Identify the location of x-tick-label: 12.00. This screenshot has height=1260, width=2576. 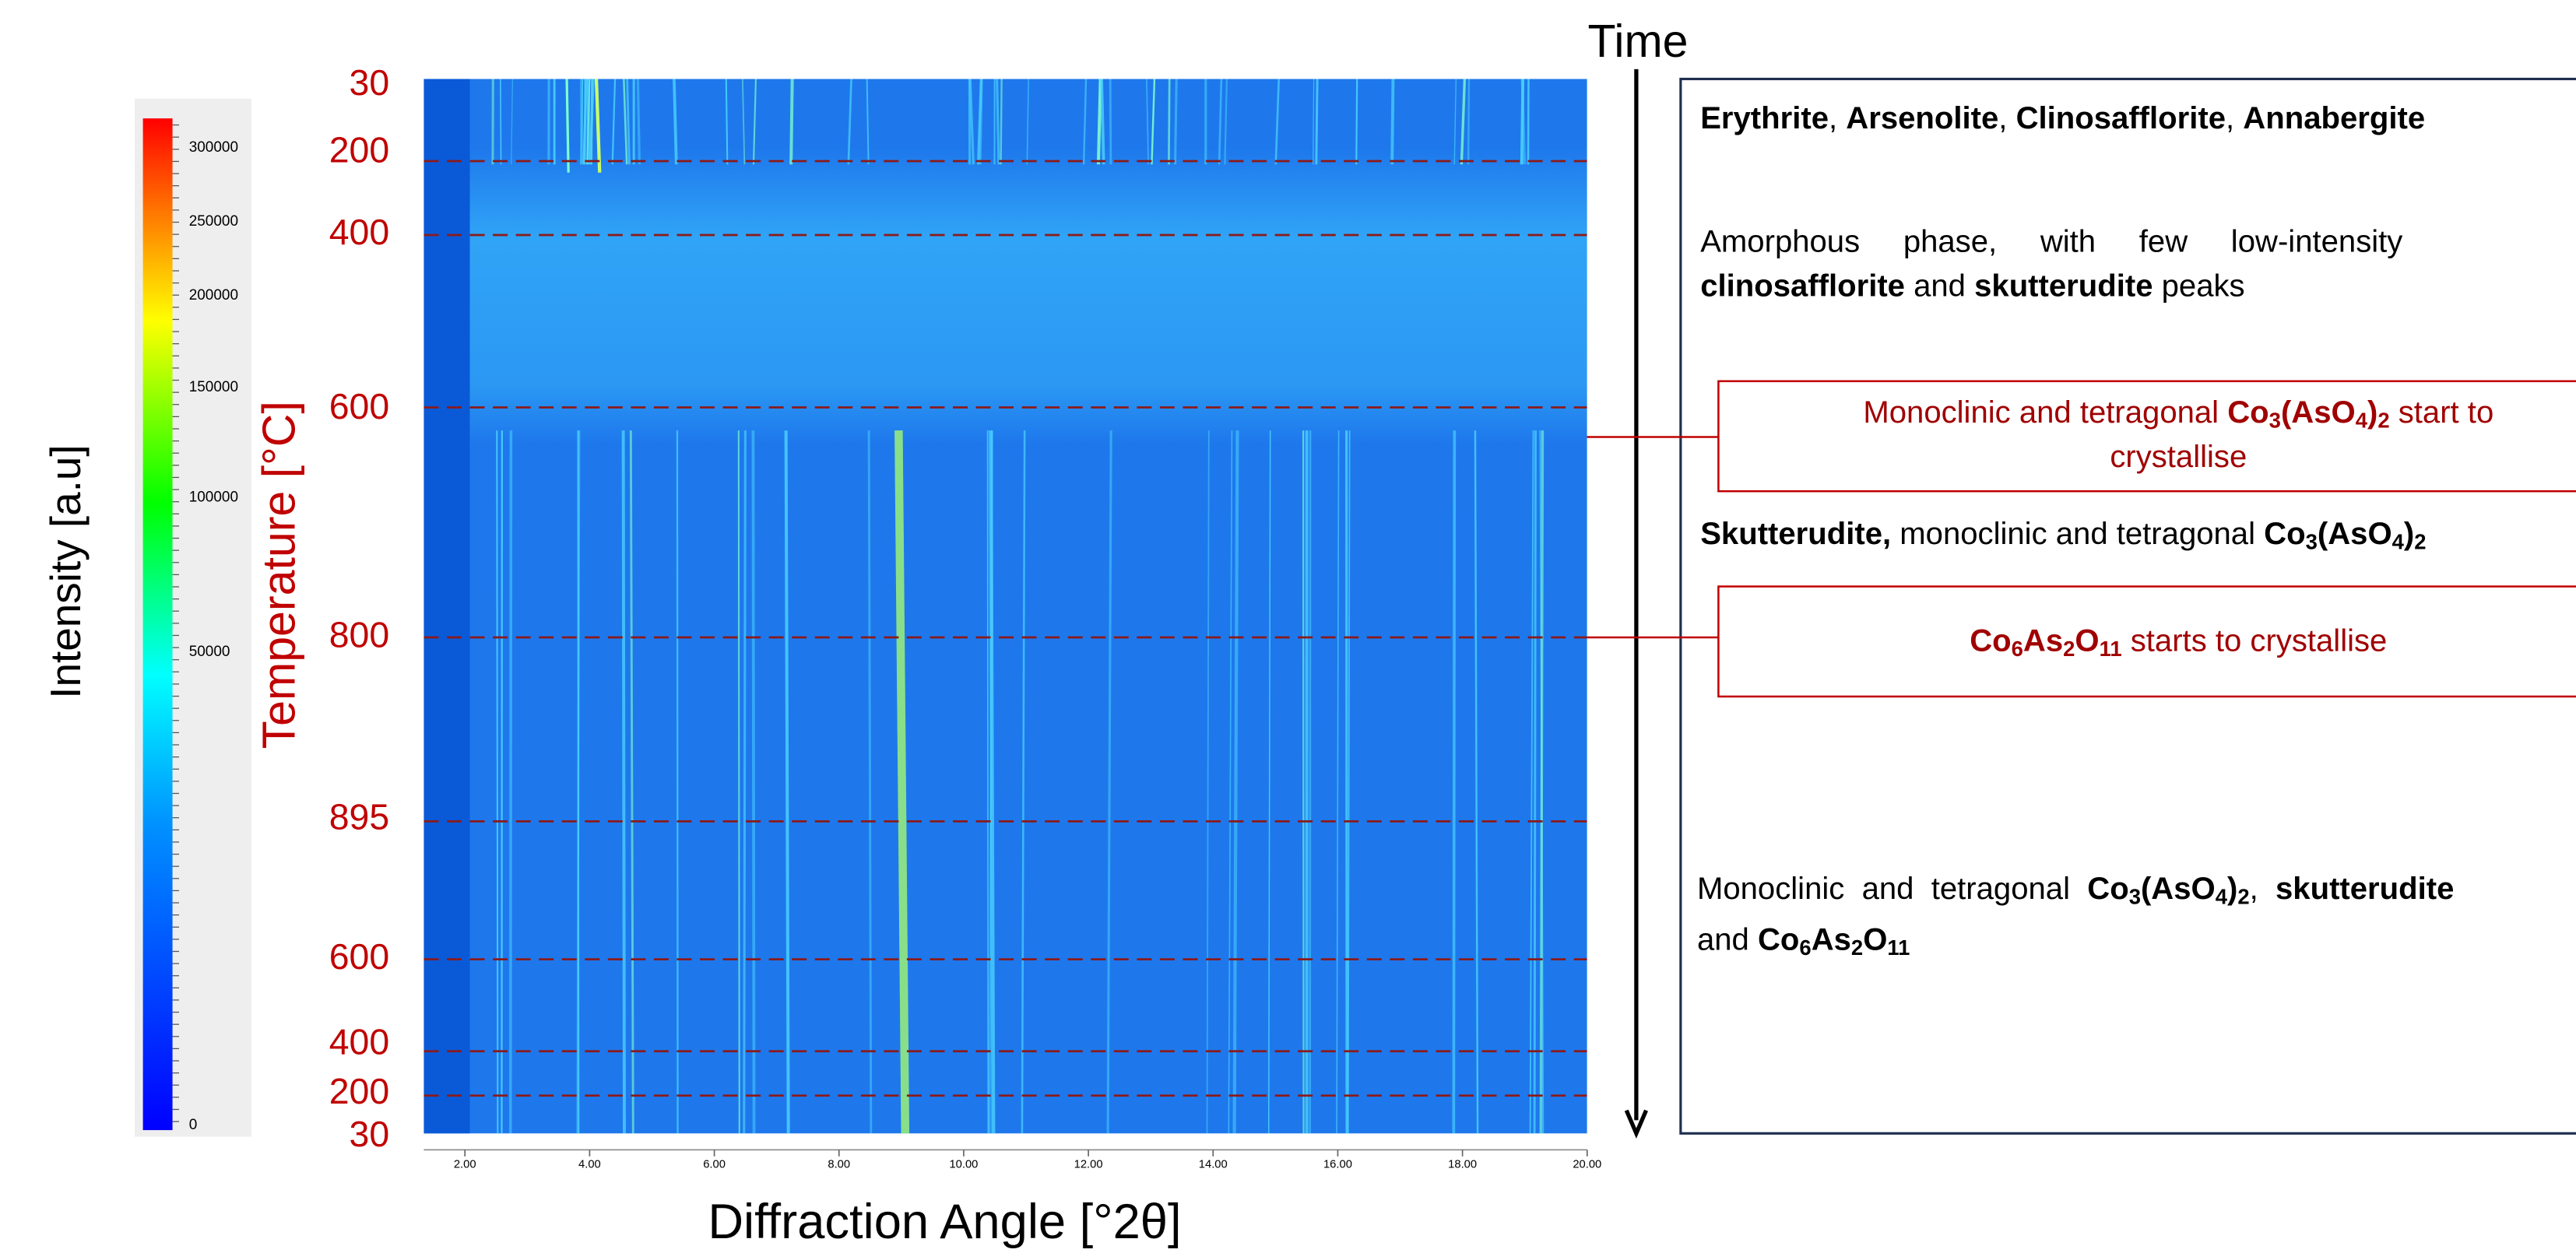
(1088, 1164).